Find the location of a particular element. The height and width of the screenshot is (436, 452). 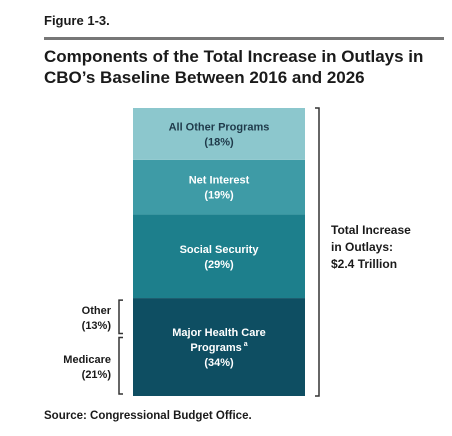

bar-segment-social-security is located at coordinates (219, 256).